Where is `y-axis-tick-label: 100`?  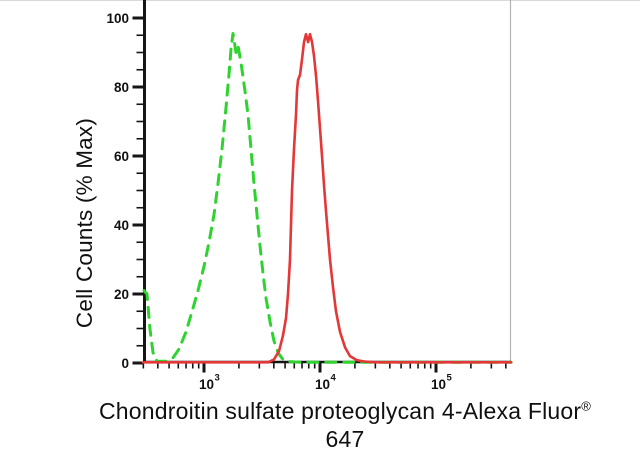 y-axis-tick-label: 100 is located at coordinates (117, 18).